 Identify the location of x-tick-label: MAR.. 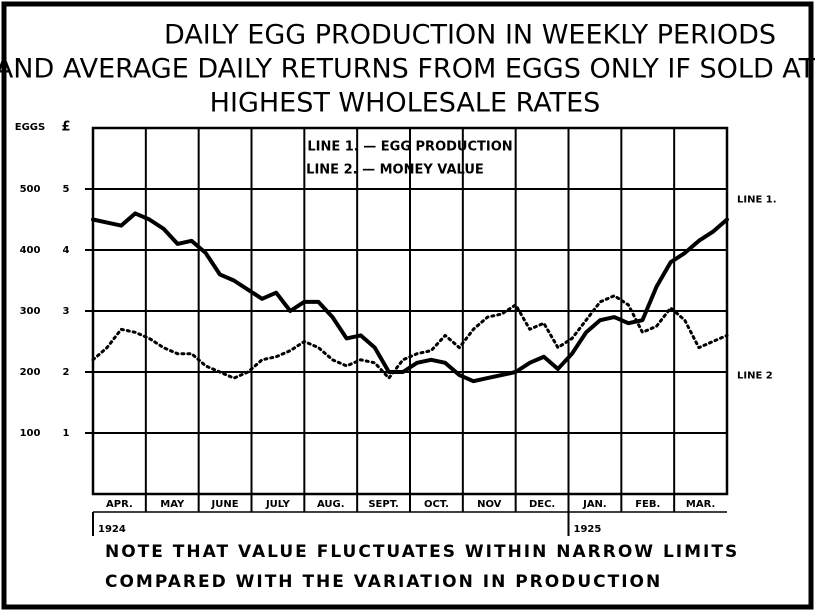
(700, 504).